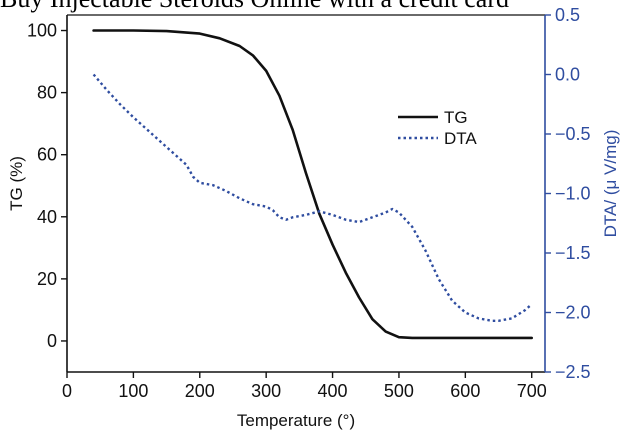 This screenshot has height=430, width=628. I want to click on x-tick-label: 300, so click(266, 391).